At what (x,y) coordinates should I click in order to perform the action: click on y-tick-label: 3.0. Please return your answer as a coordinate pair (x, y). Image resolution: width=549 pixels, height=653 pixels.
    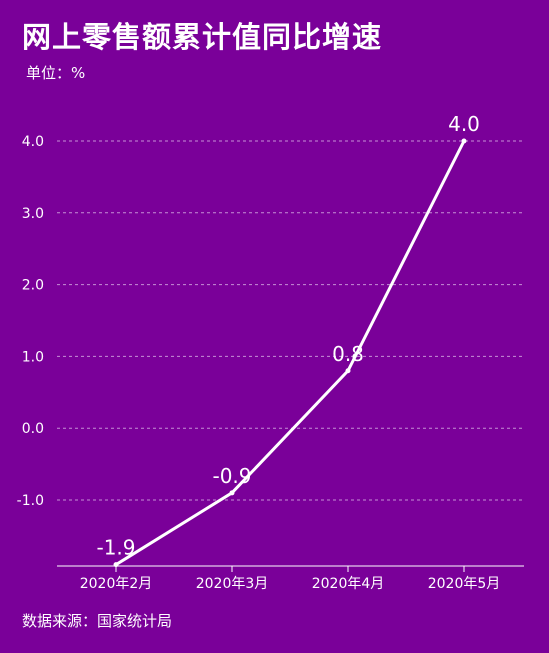
    Looking at the image, I should click on (33, 214).